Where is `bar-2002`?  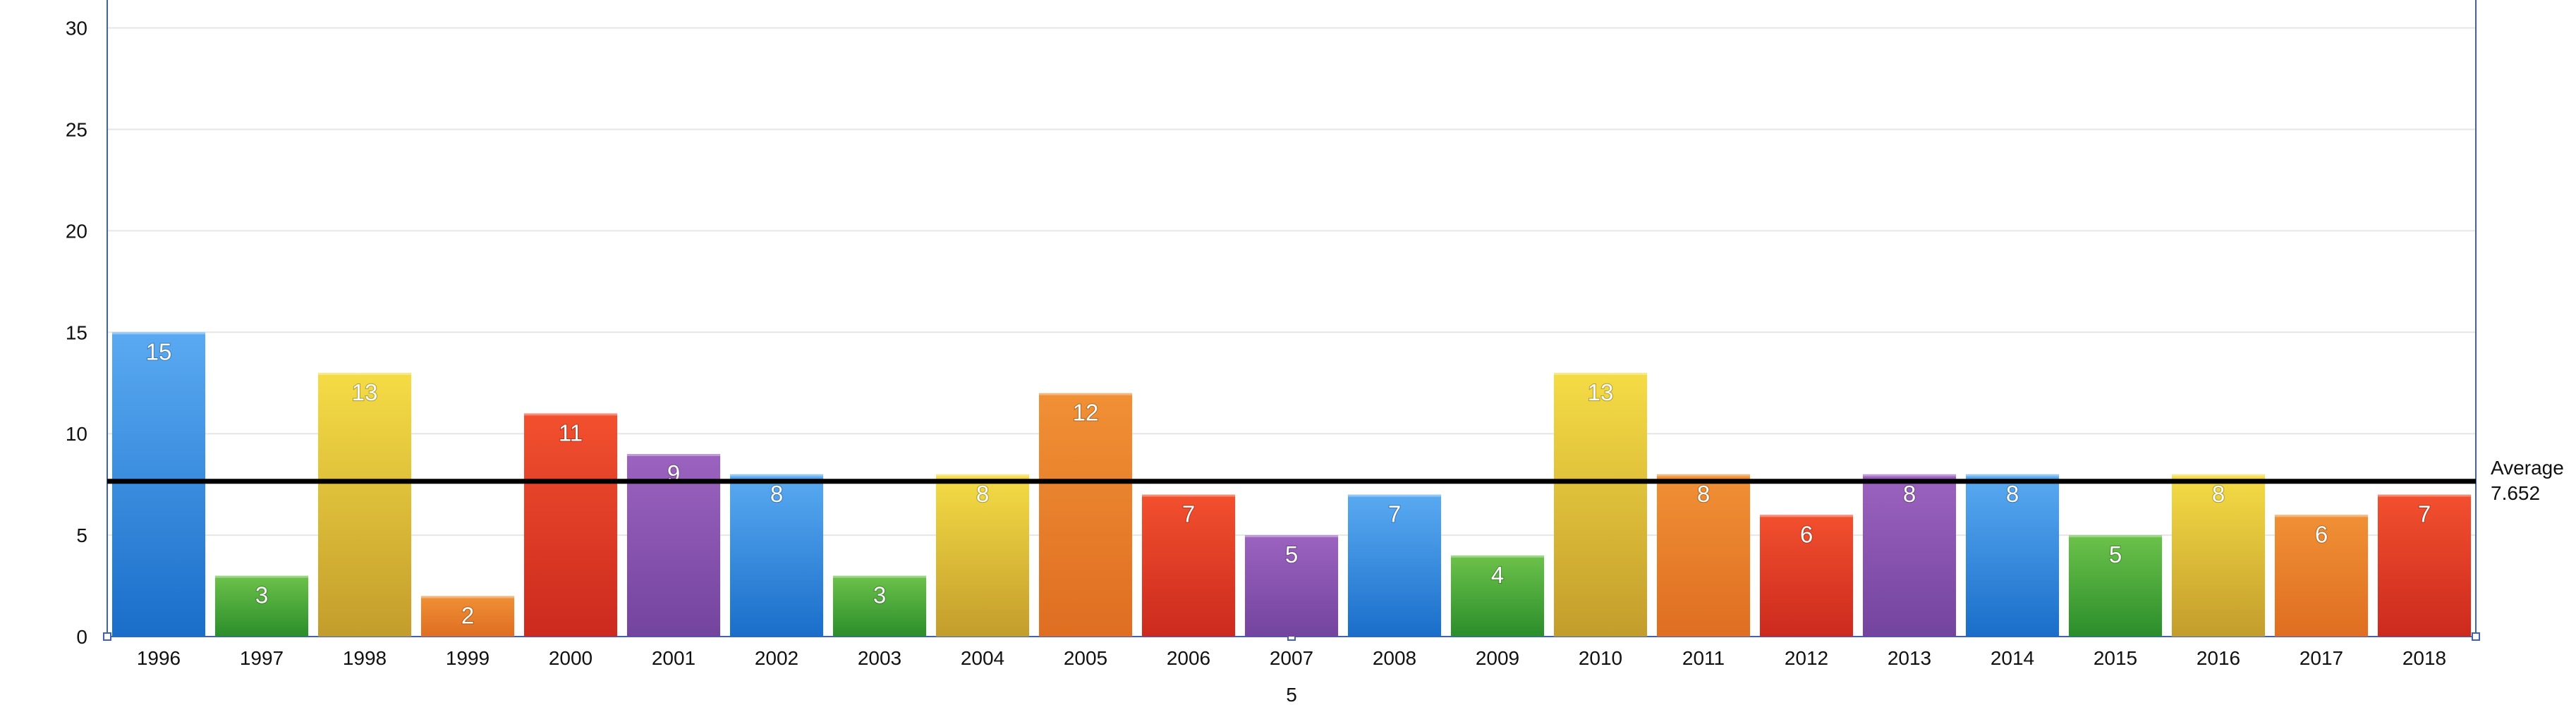
bar-2002 is located at coordinates (776, 555).